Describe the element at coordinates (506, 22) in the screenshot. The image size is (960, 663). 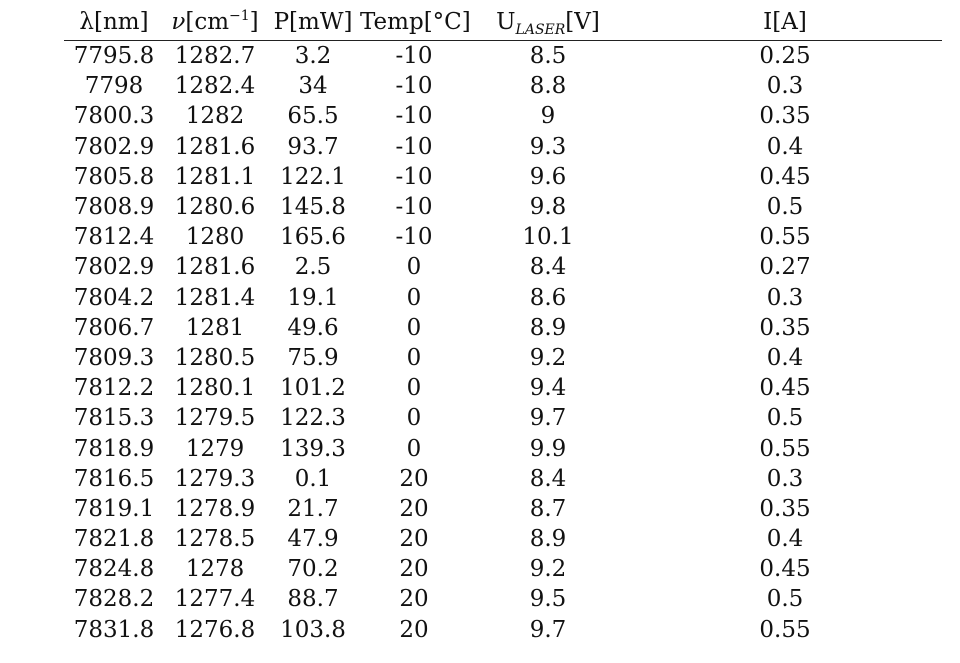
I see `header-laser-voltage-main: U` at that location.